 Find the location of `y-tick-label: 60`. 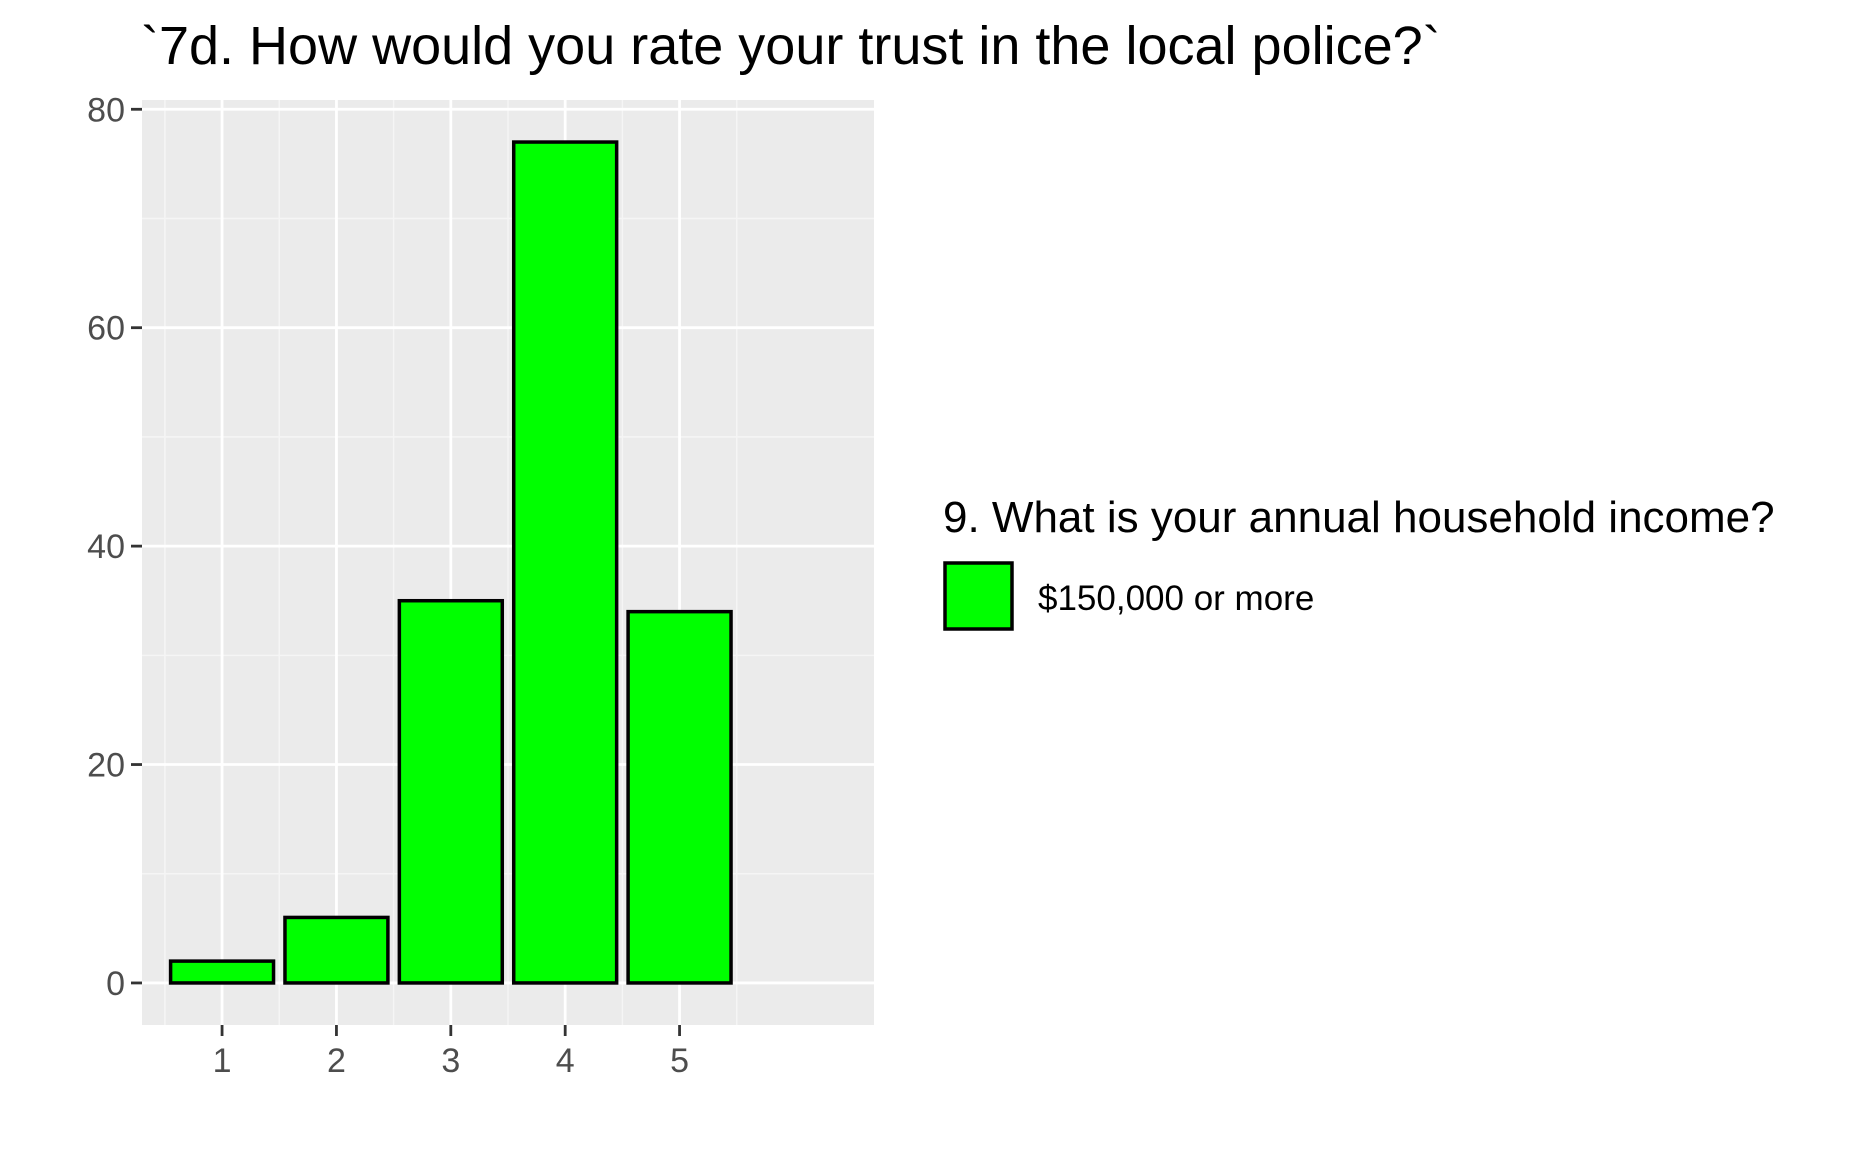

y-tick-label: 60 is located at coordinates (106, 329).